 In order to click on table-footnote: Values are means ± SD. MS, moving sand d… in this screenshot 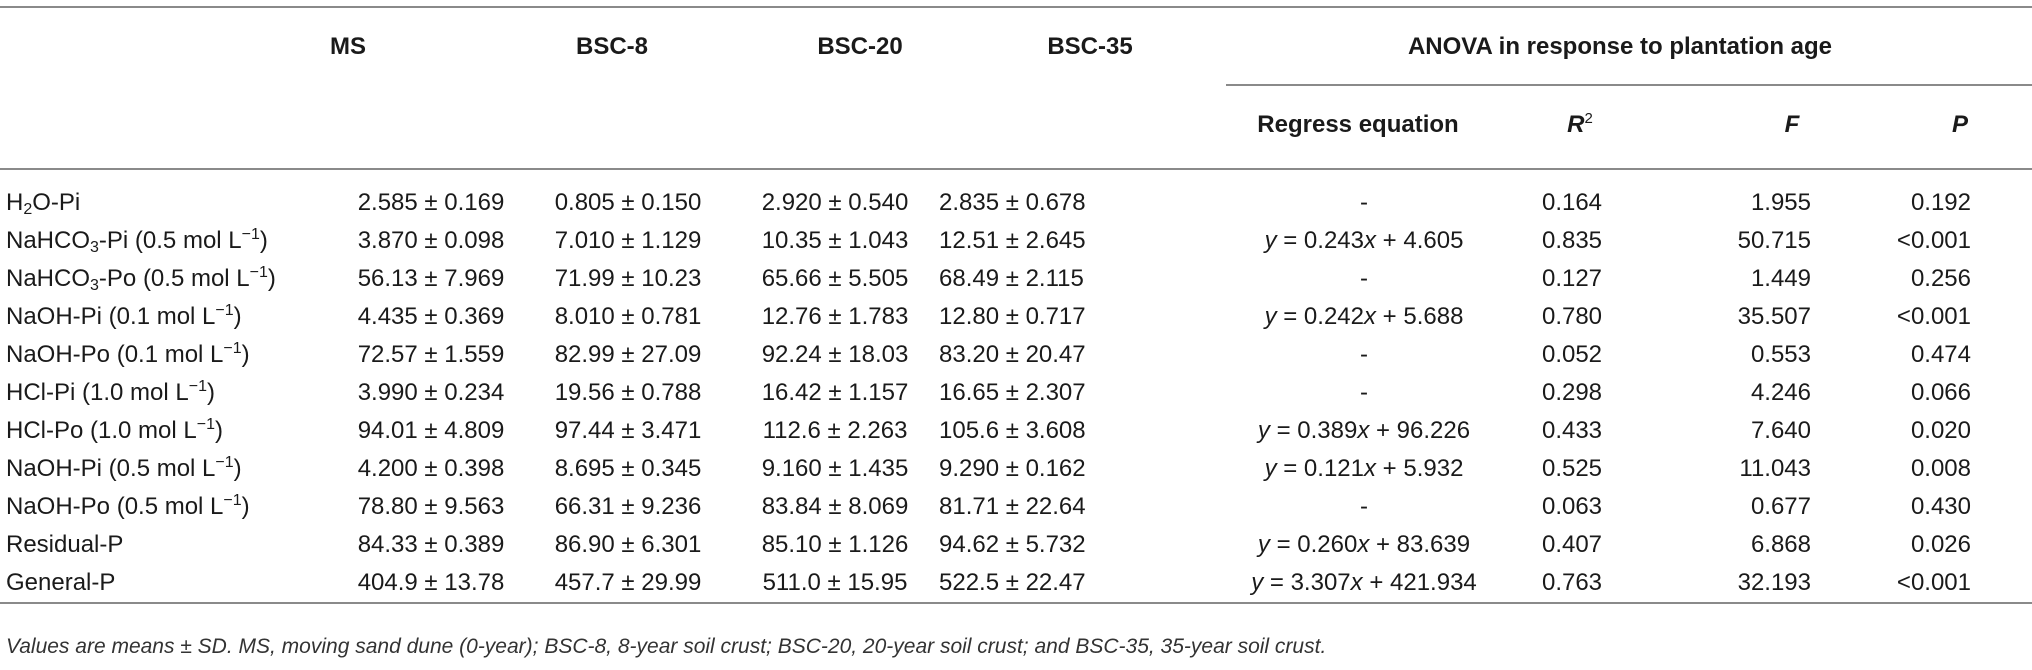, I will do `click(666, 646)`.